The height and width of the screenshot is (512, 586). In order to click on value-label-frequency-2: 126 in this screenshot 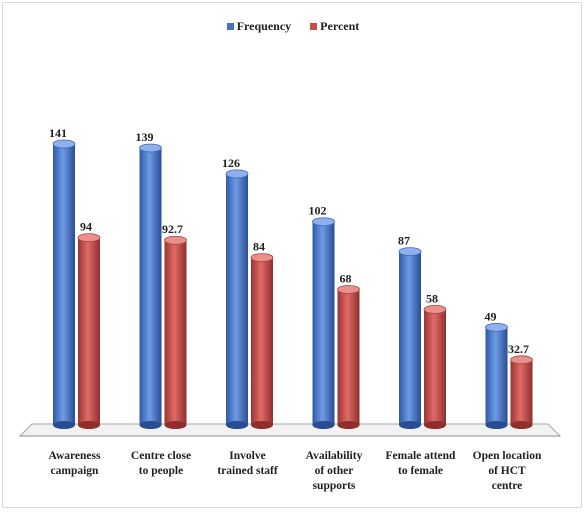, I will do `click(231, 163)`.